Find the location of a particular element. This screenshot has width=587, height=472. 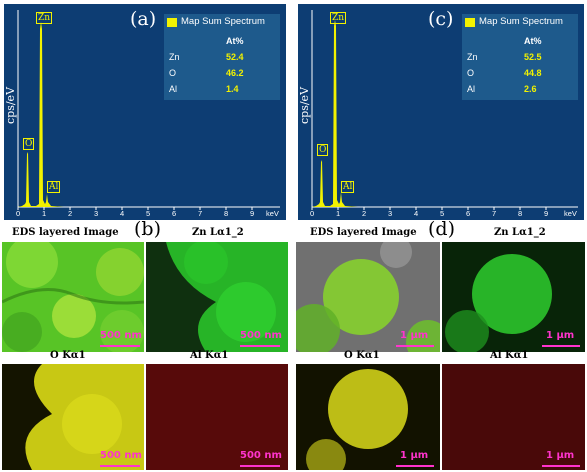

map-d-al: 1 μm is located at coordinates (513, 417).